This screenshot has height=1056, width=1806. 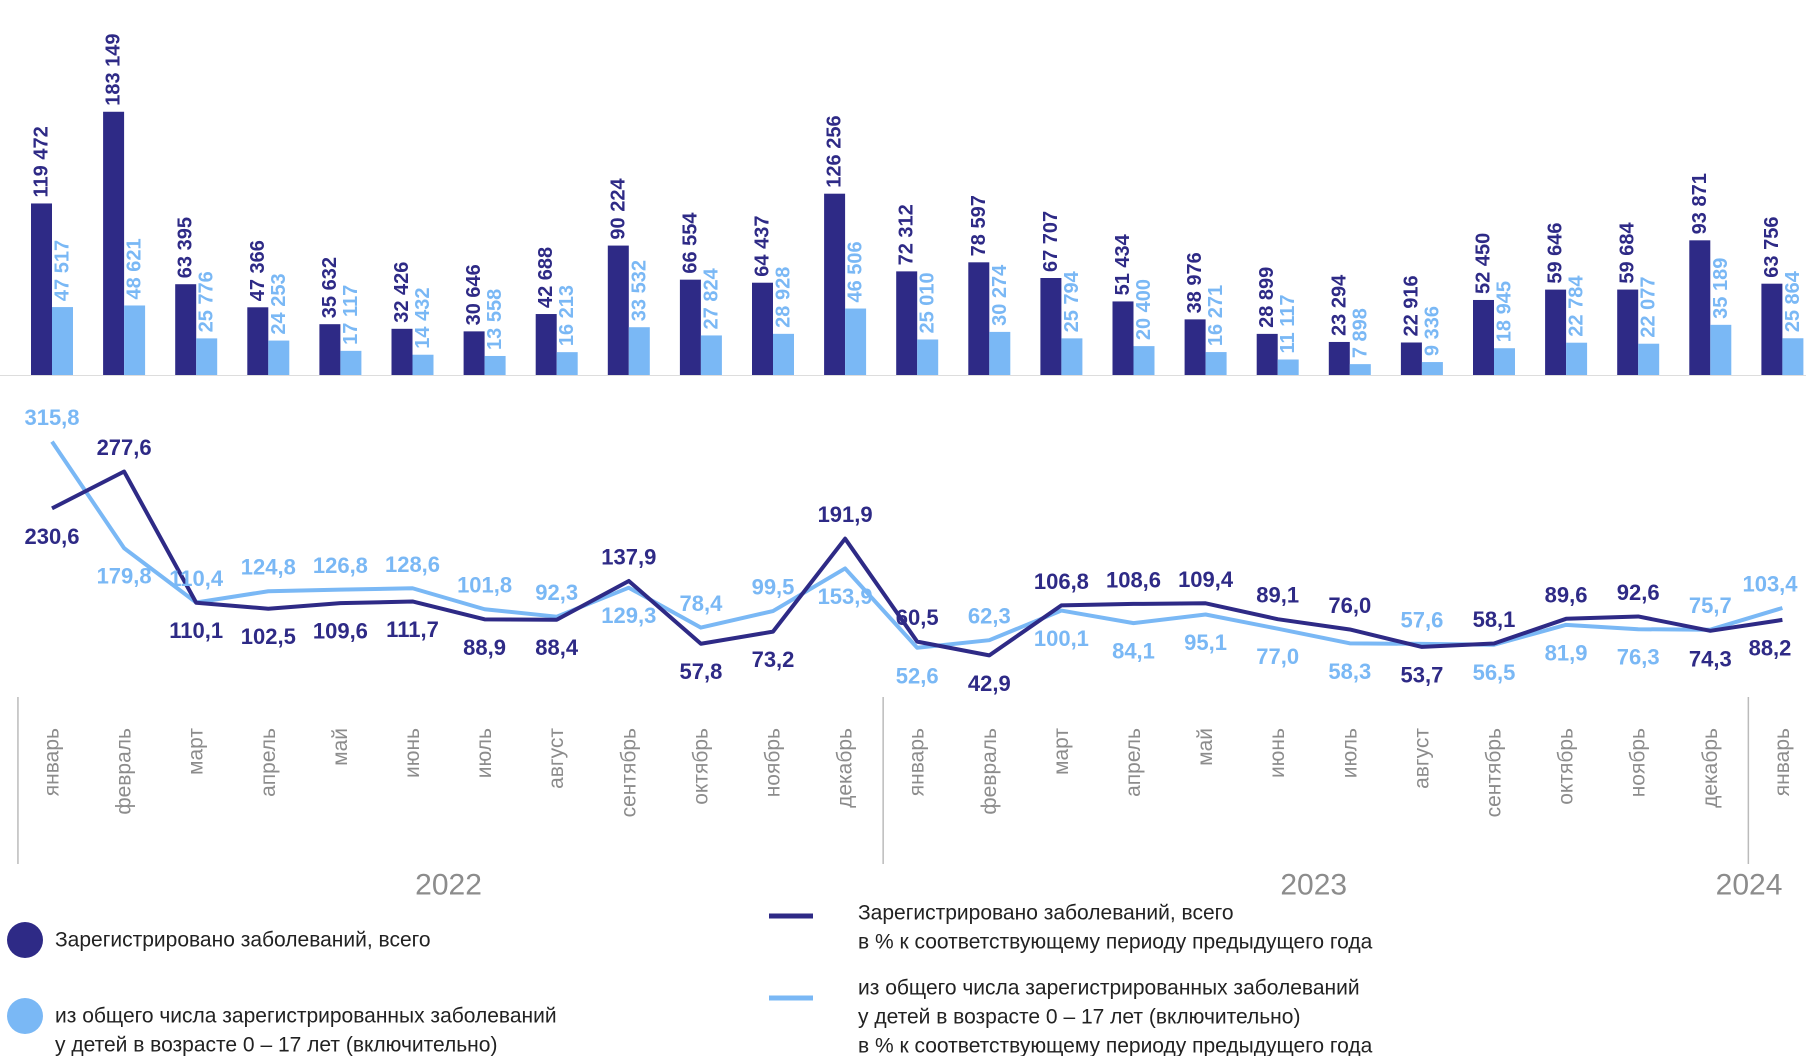 What do you see at coordinates (1566, 594) in the screenshot?
I see `line-value-label: 89,6` at bounding box center [1566, 594].